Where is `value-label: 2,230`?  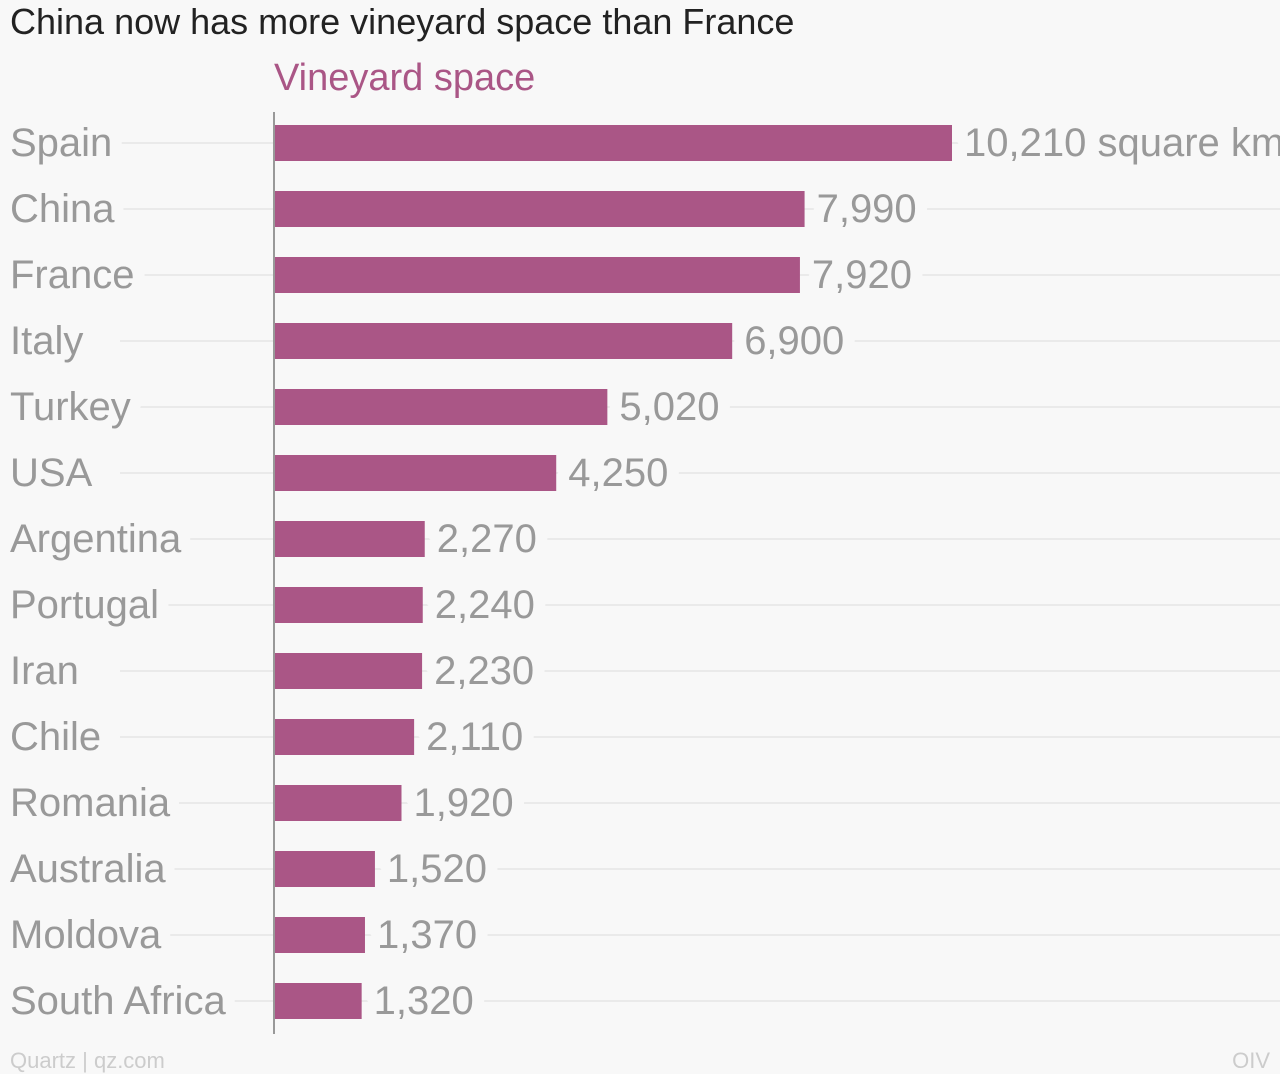
value-label: 2,230 is located at coordinates (484, 671).